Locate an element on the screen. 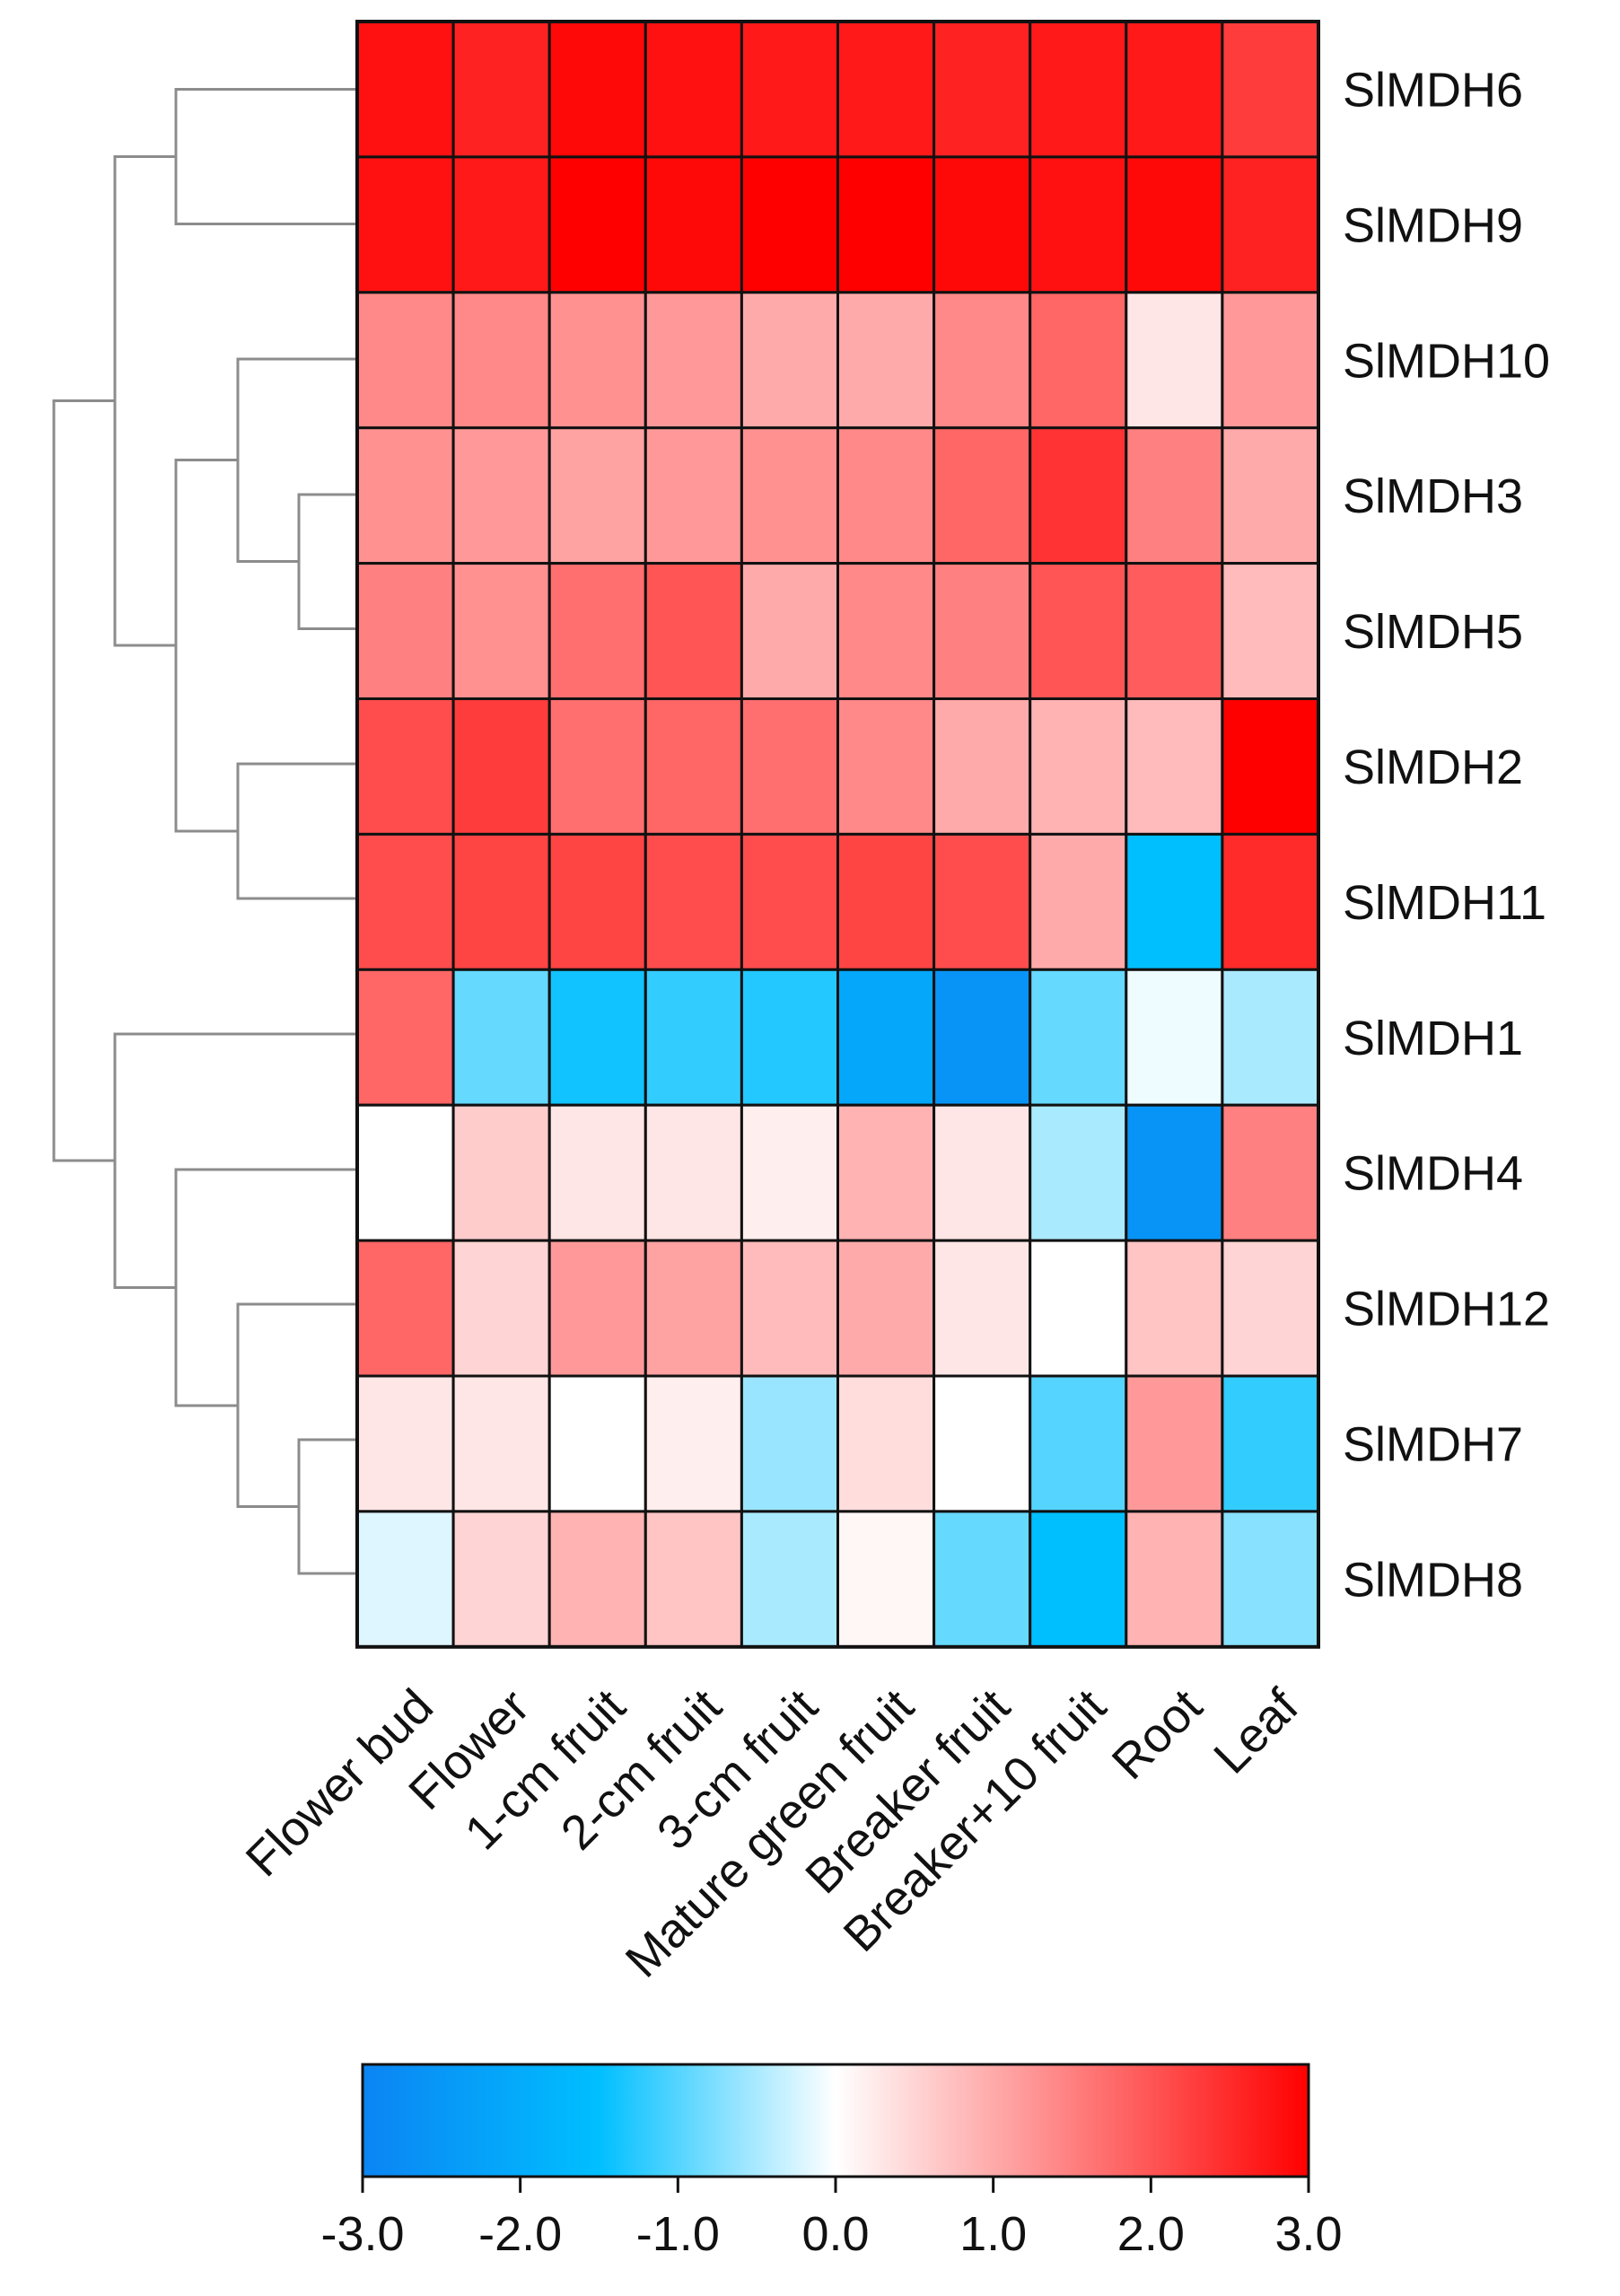 The image size is (1620, 2296). colorbar-tick-label: 1.0 is located at coordinates (993, 2234).